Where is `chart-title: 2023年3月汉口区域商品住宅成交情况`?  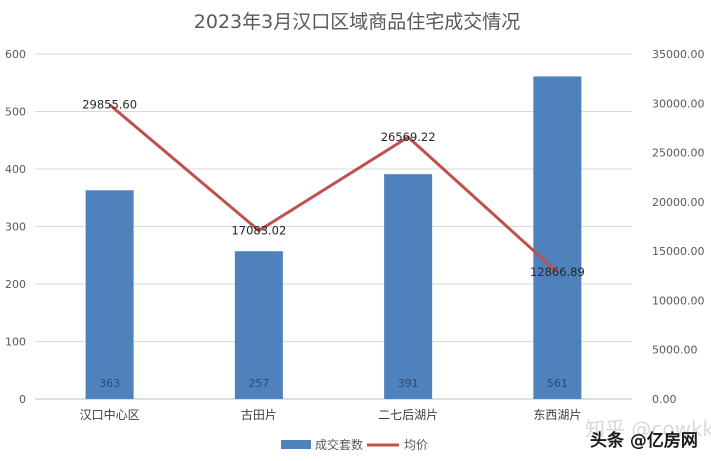 chart-title: 2023年3月汉口区域商品住宅成交情况 is located at coordinates (357, 22).